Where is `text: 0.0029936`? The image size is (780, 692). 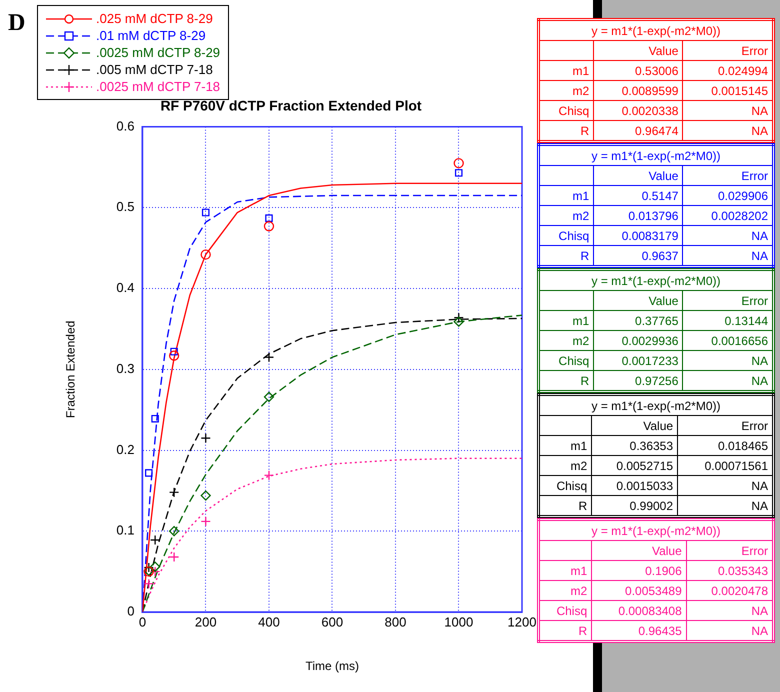
text: 0.0029936 is located at coordinates (638, 340).